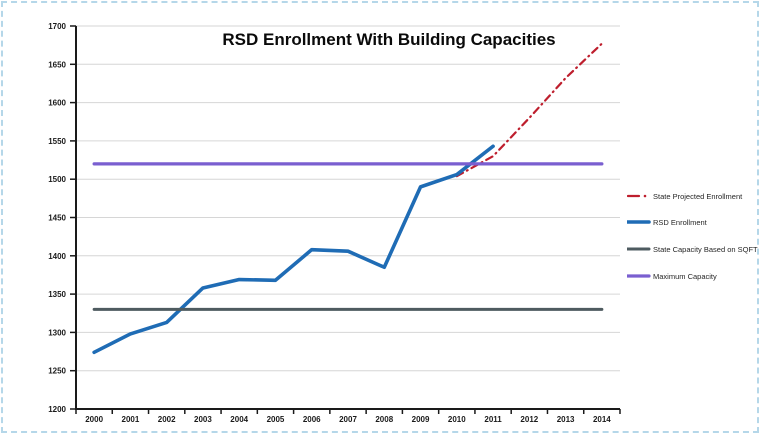  Describe the element at coordinates (348, 419) in the screenshot. I see `x-axis-label: 2007` at that location.